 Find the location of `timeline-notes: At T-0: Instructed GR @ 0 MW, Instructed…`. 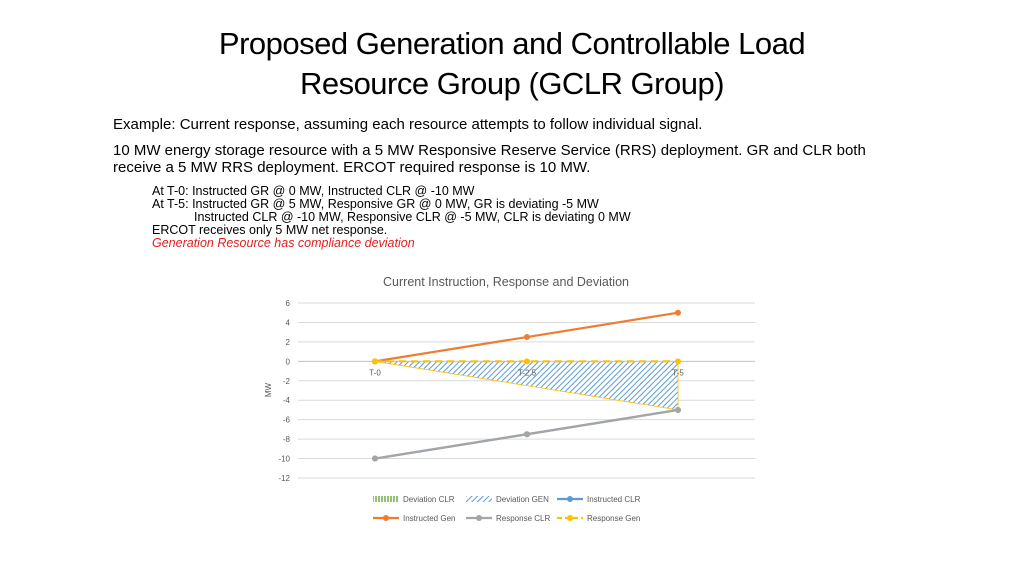

timeline-notes: At T-0: Instructed GR @ 0 MW, Instructed… is located at coordinates (391, 217).